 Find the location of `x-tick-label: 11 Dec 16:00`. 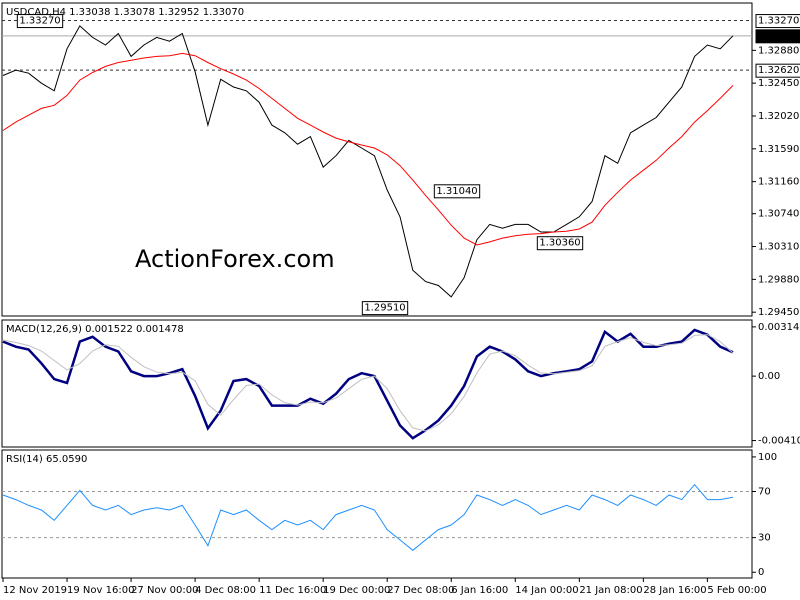

x-tick-label: 11 Dec 16:00 is located at coordinates (292, 590).